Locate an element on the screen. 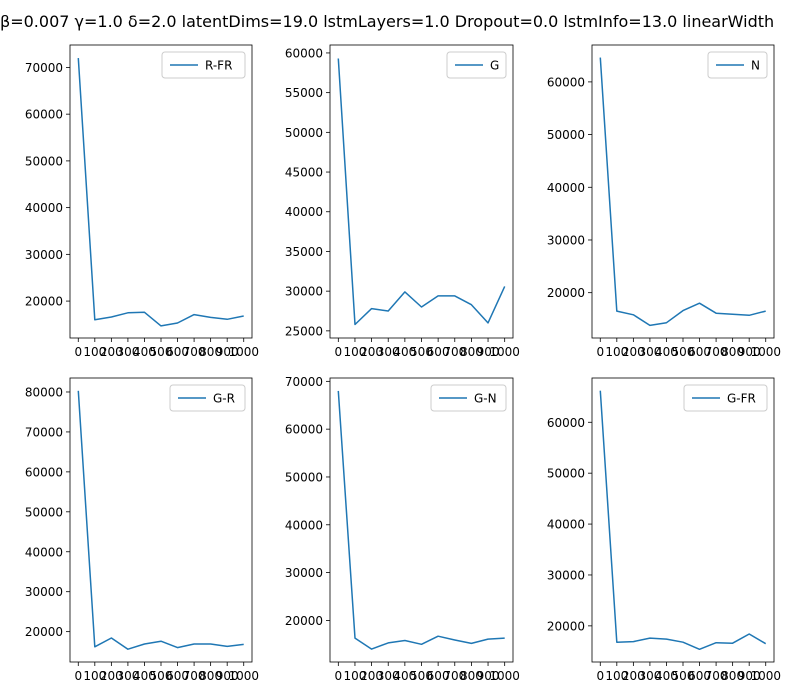 Image resolution: width=800 pixels, height=700 pixels. legend-label: G-R is located at coordinates (224, 399).